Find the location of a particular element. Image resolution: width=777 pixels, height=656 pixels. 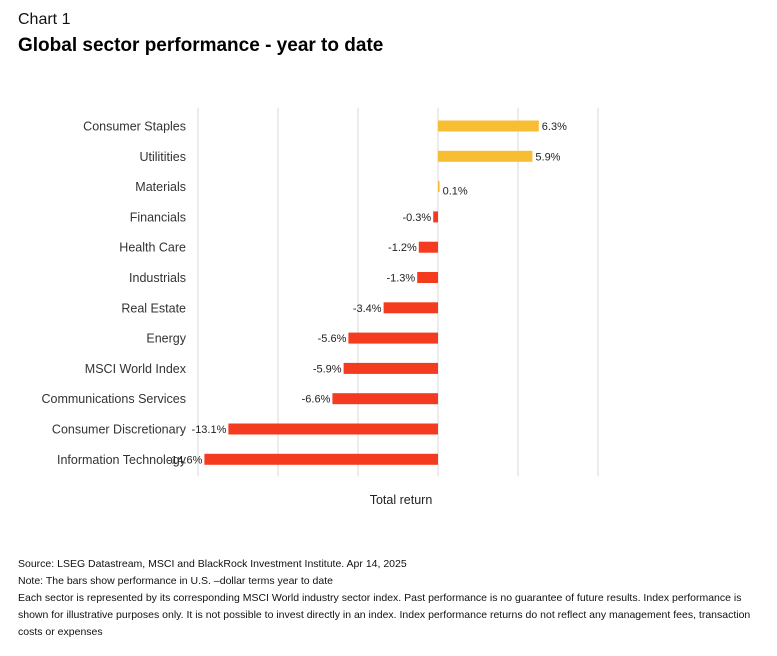

bar-utilitities is located at coordinates (485, 156).